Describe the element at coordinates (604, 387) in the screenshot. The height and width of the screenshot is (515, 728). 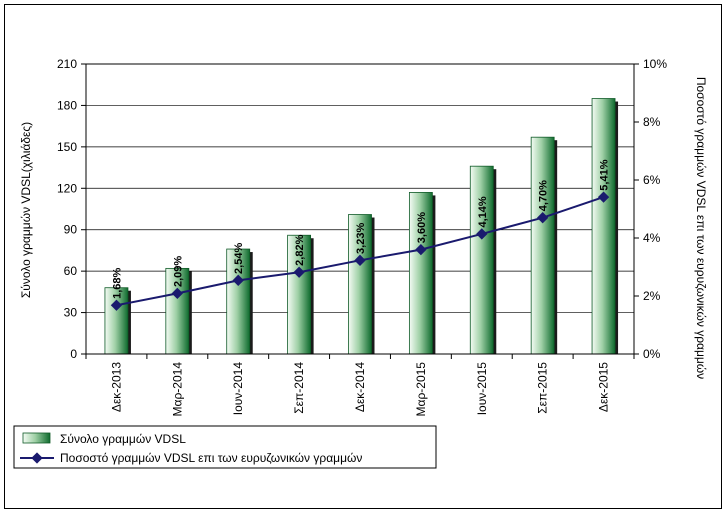
I see `x-tick-label: Δεκ-2015` at that location.